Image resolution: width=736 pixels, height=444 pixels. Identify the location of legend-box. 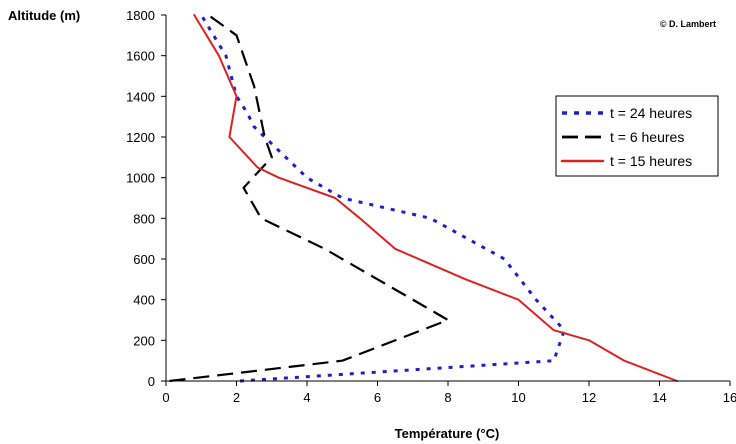
(637, 136).